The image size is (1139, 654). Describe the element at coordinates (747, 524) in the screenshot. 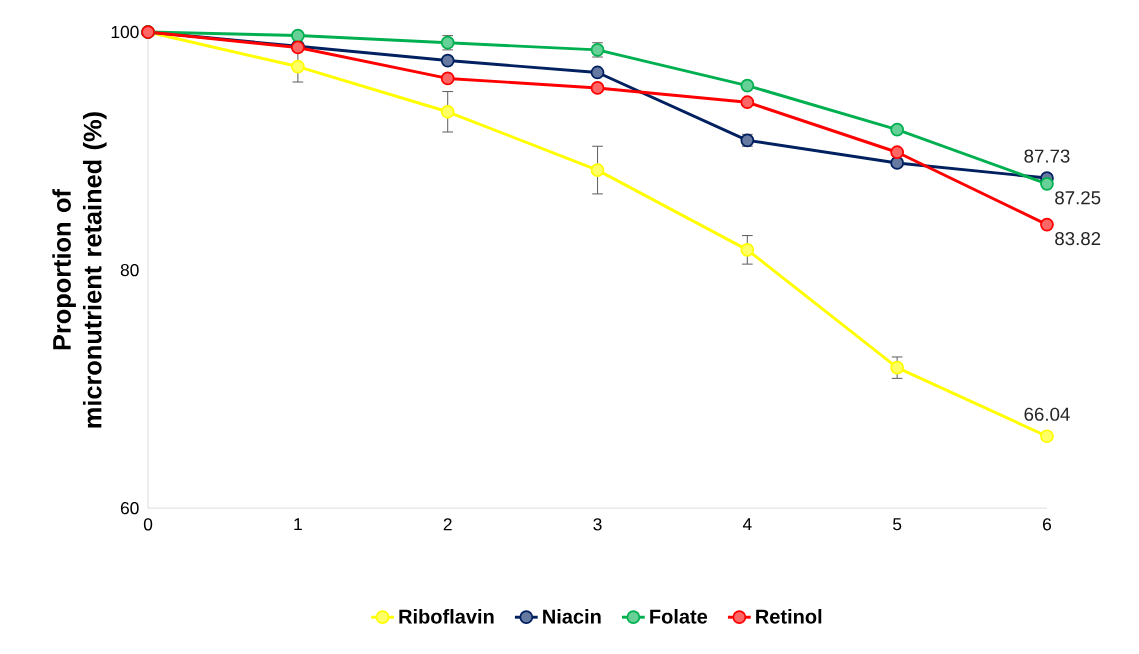

I see `x-tick-label: 4` at that location.